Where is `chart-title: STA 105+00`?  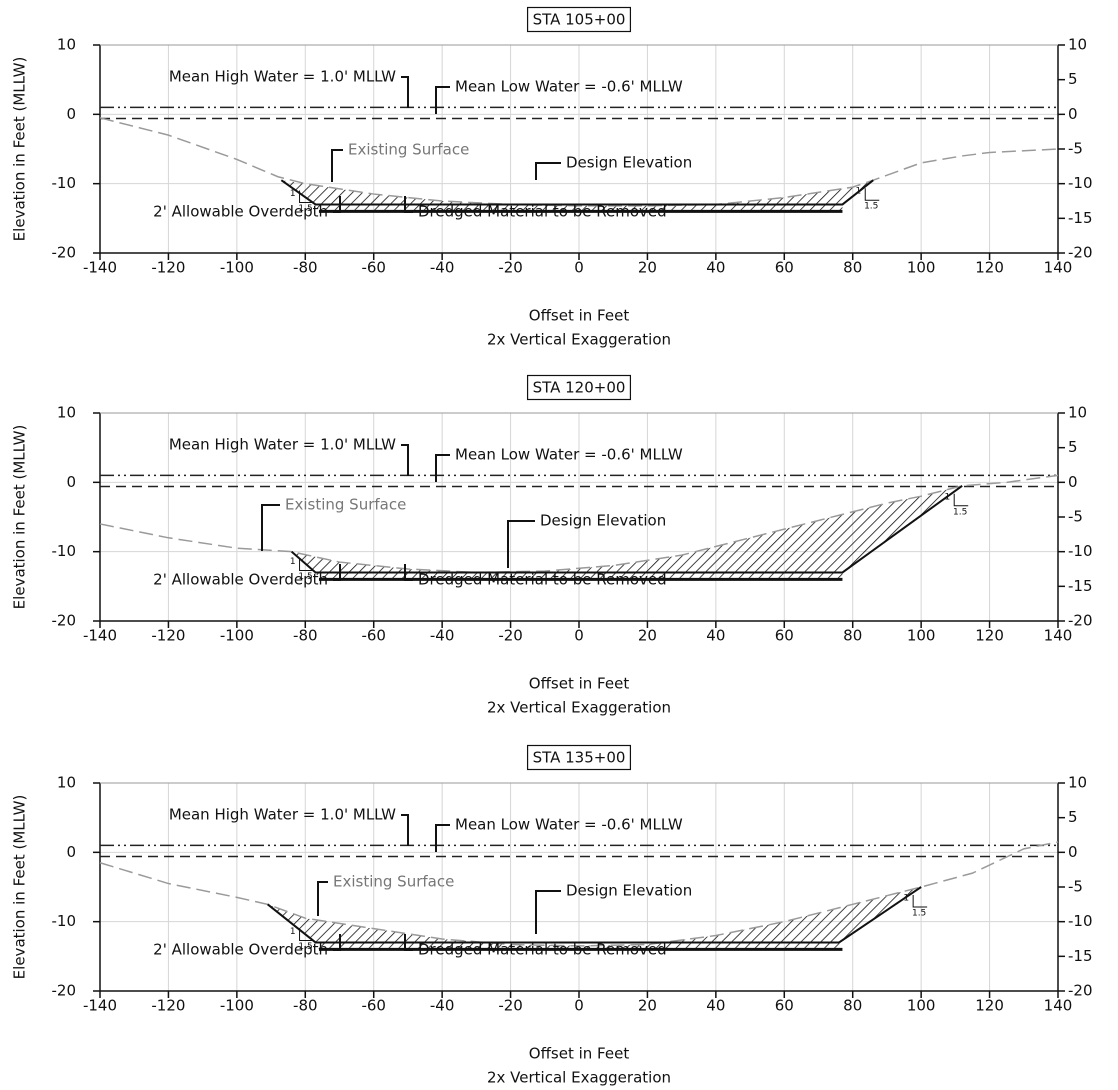
chart-title: STA 105+00 is located at coordinates (579, 20).